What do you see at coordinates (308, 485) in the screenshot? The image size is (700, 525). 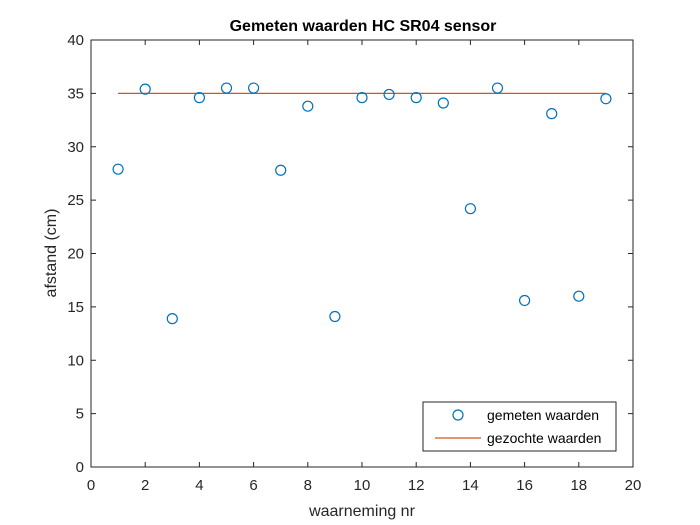 I see `x-tick-label: 8` at bounding box center [308, 485].